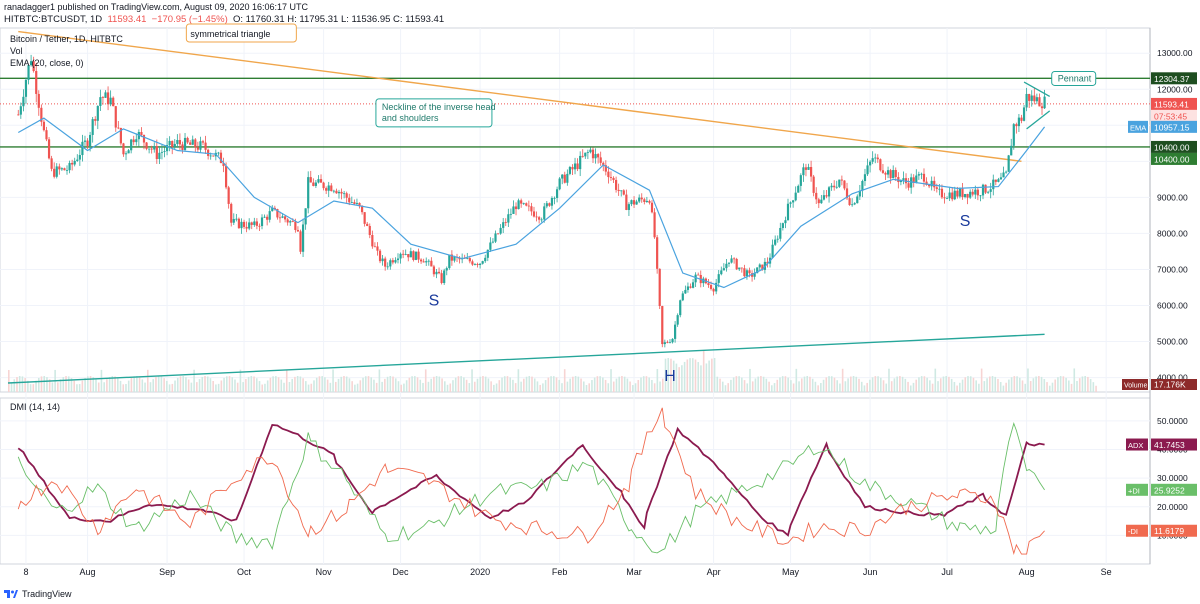 Image resolution: width=1200 pixels, height=604 pixels. I want to click on x-tick-label: Nov, so click(324, 572).